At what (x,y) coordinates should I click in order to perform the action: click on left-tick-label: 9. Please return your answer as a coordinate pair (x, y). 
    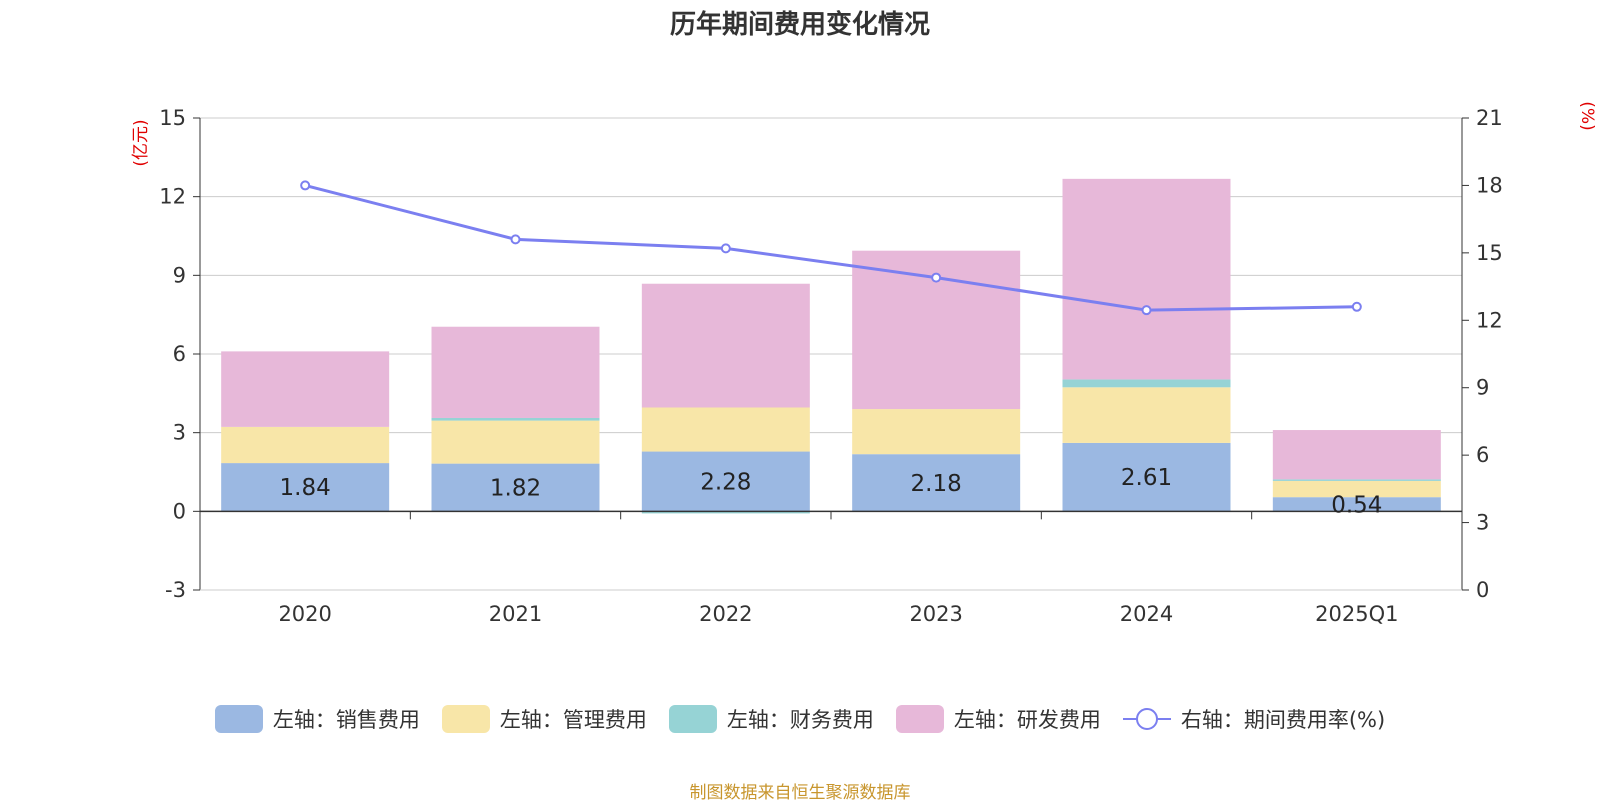
    Looking at the image, I should click on (179, 275).